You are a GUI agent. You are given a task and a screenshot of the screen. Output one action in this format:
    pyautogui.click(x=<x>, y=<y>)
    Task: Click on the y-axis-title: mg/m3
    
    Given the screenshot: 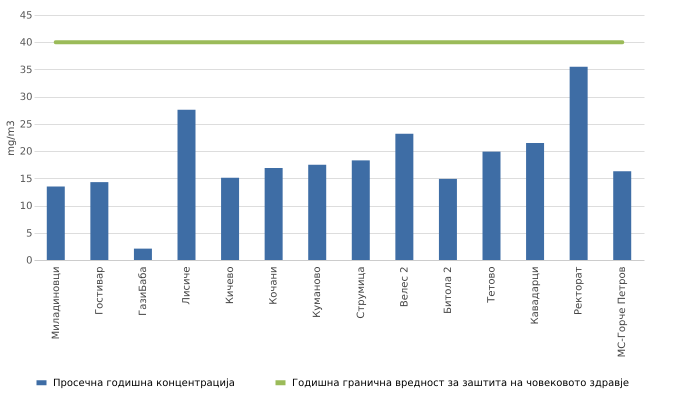 What is the action you would take?
    pyautogui.click(x=11, y=138)
    